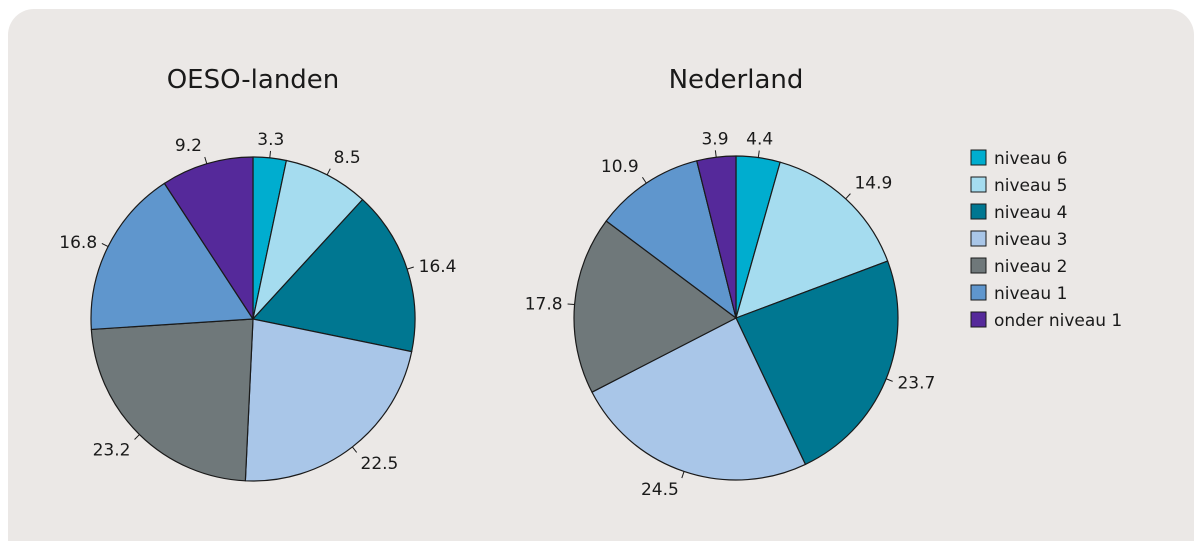 This screenshot has height=547, width=1194. Describe the element at coordinates (1030, 294) in the screenshot. I see `legend-label-niveau-1: niveau 1` at that location.